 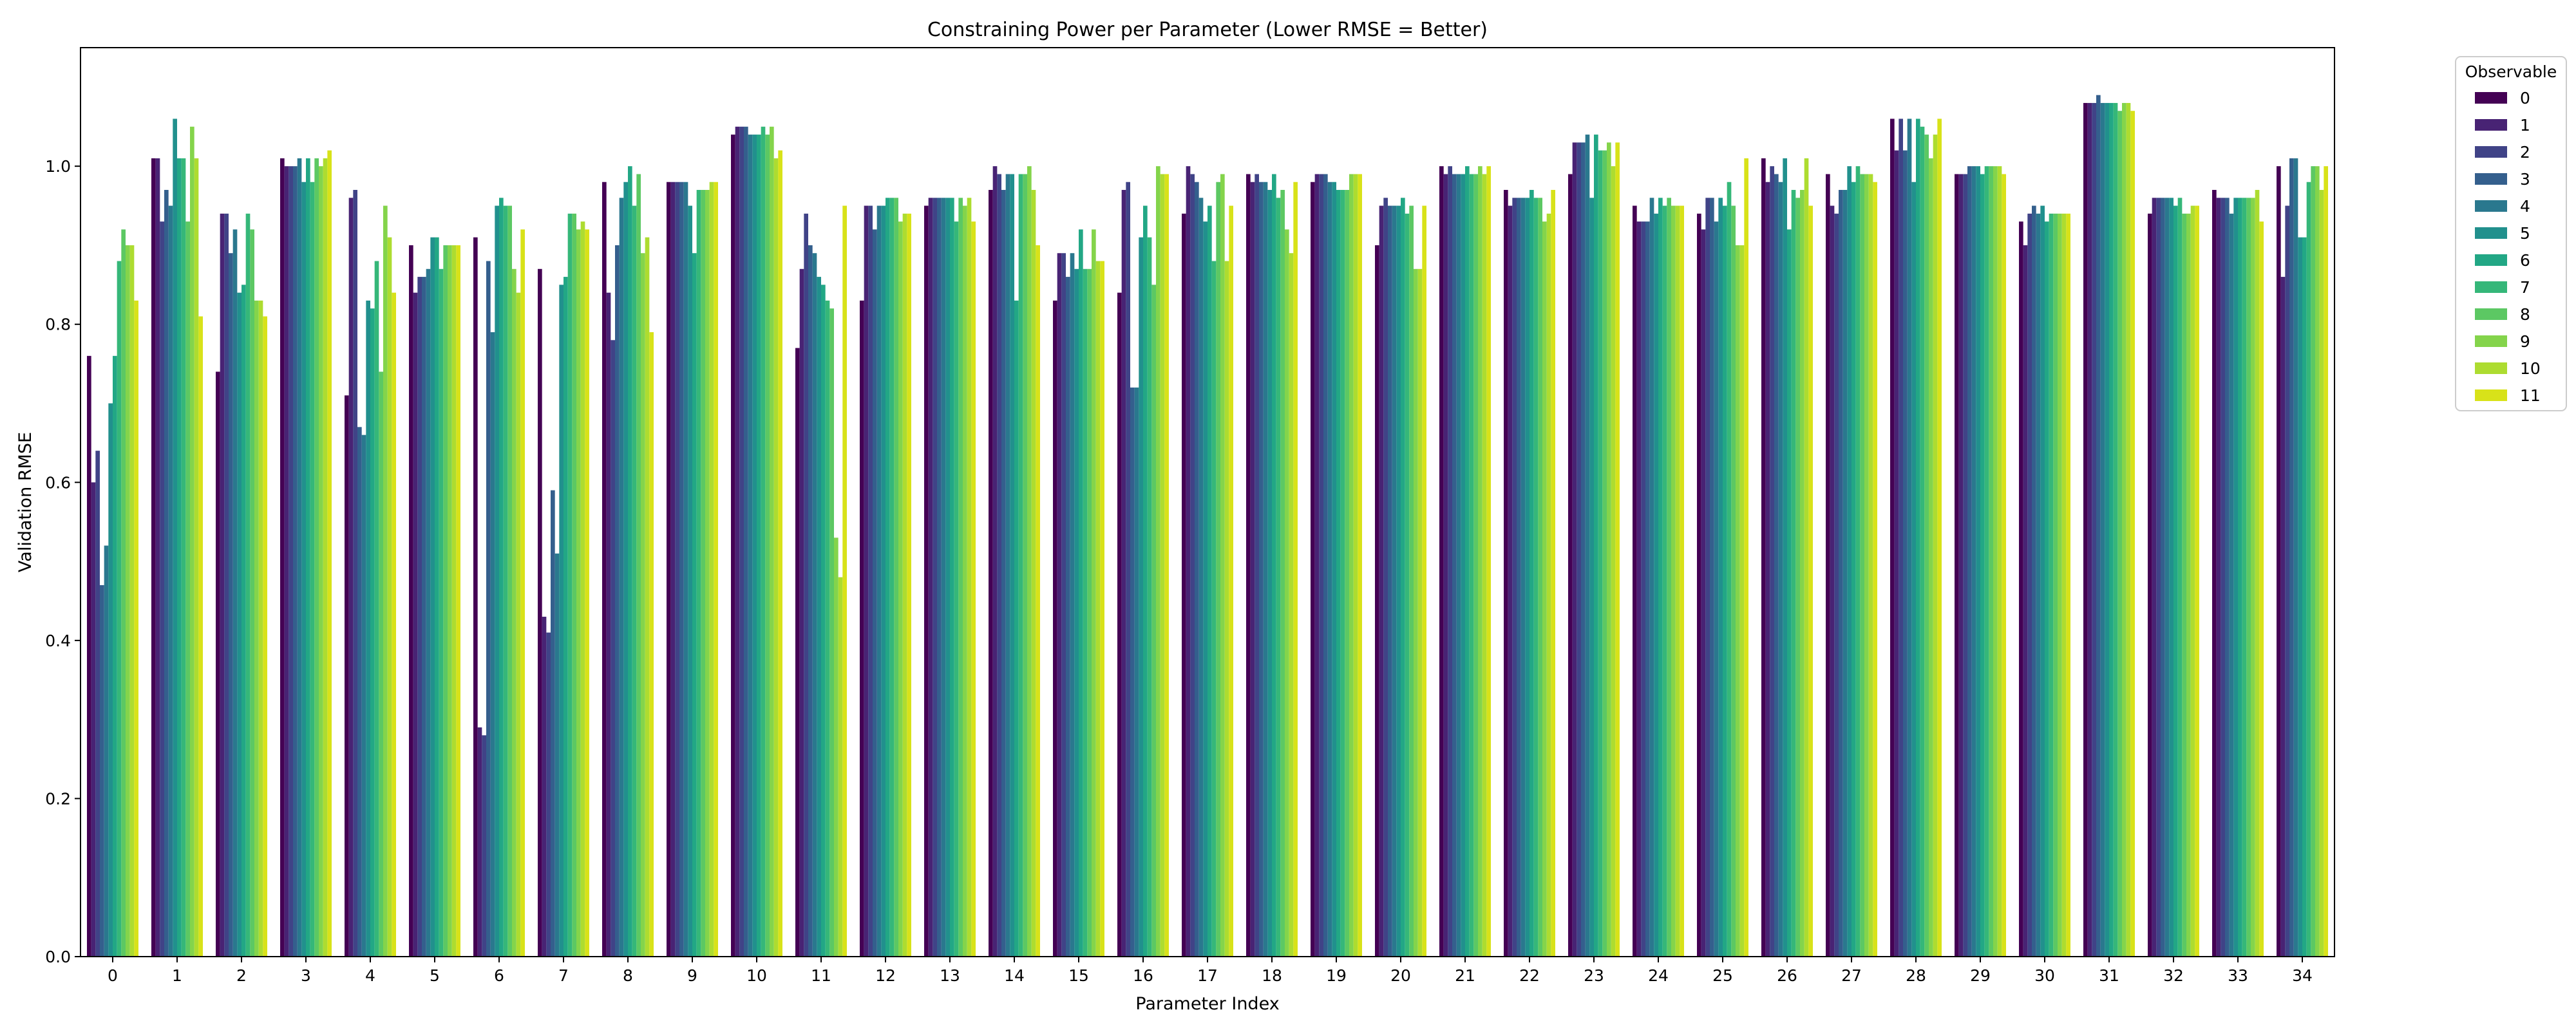 I want to click on x-tick-label: 7, so click(x=563, y=975).